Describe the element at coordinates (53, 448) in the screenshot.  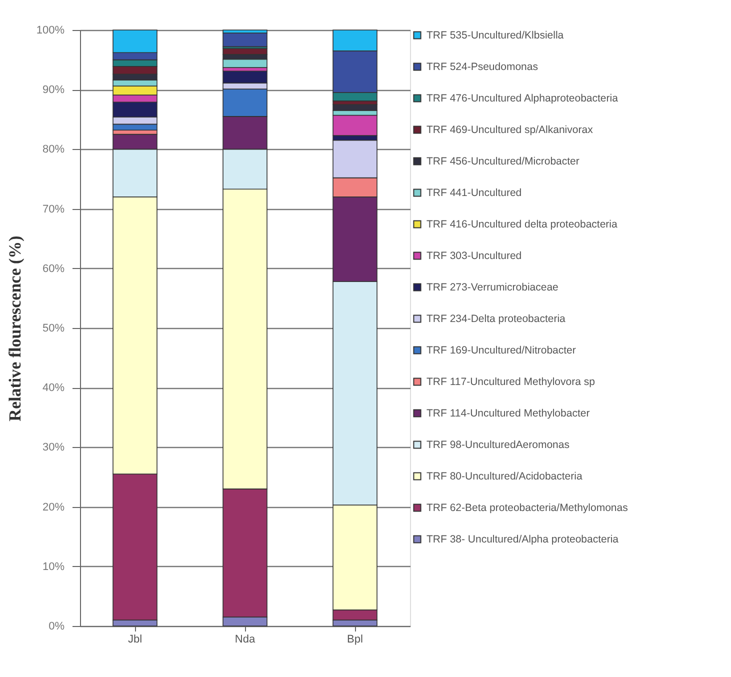
I see `y-tick-label: 30%` at that location.